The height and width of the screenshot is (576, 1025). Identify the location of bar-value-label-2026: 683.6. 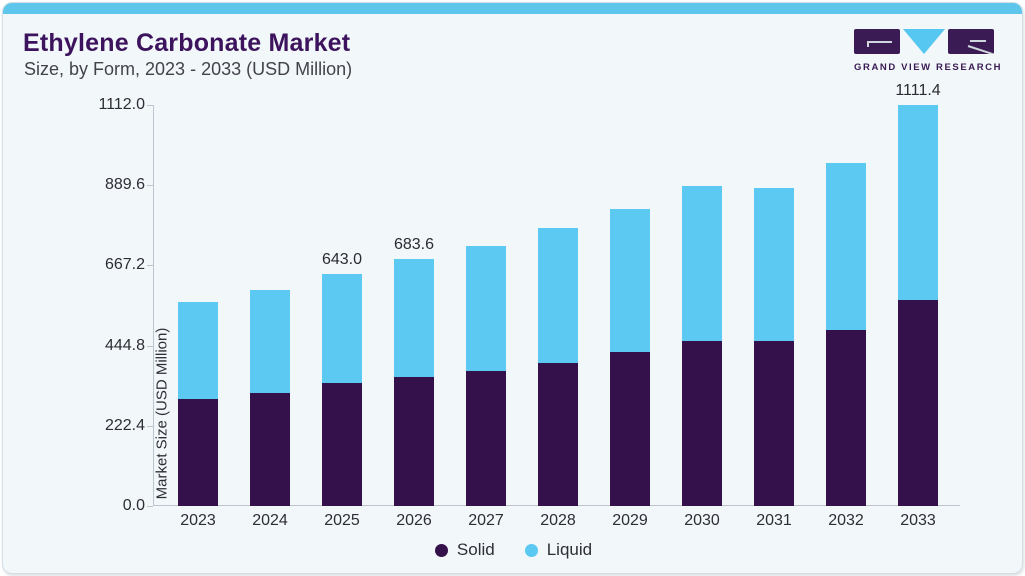
(414, 245).